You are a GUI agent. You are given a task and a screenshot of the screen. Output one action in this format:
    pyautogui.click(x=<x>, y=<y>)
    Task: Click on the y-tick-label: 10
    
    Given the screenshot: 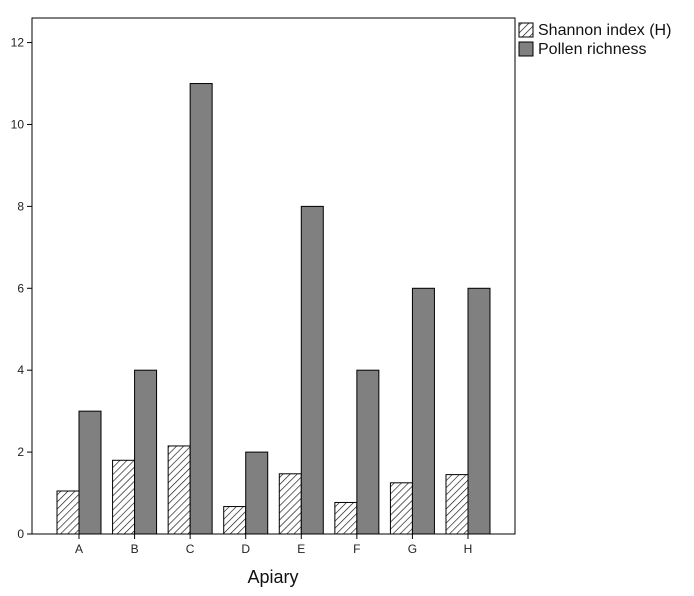 What is the action you would take?
    pyautogui.click(x=18, y=124)
    